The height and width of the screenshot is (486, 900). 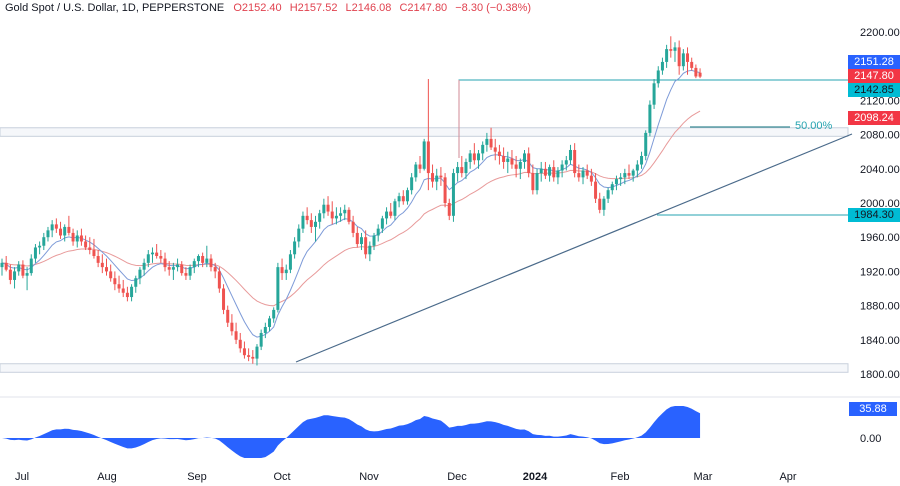 I want to click on svg-text: 2040.00, so click(x=880, y=170).